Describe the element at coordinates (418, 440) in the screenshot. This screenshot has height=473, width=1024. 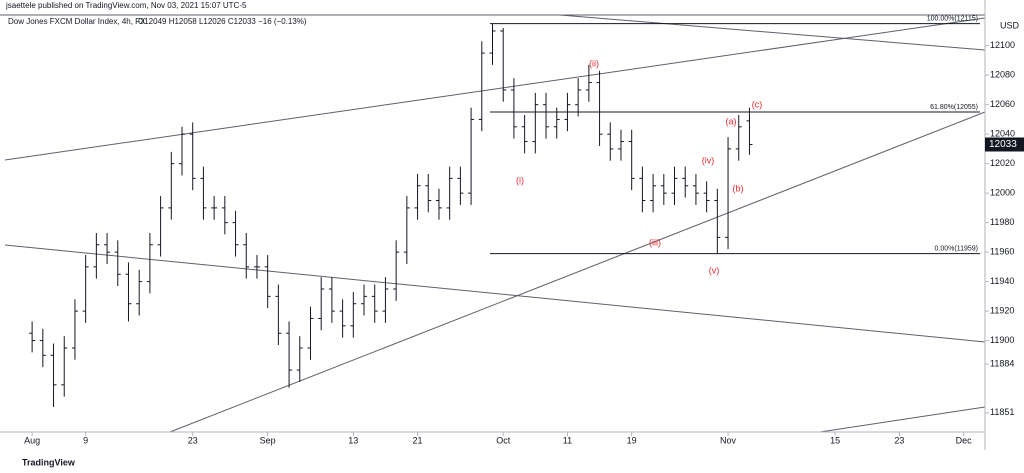
I see `x-tick-label: 21` at that location.